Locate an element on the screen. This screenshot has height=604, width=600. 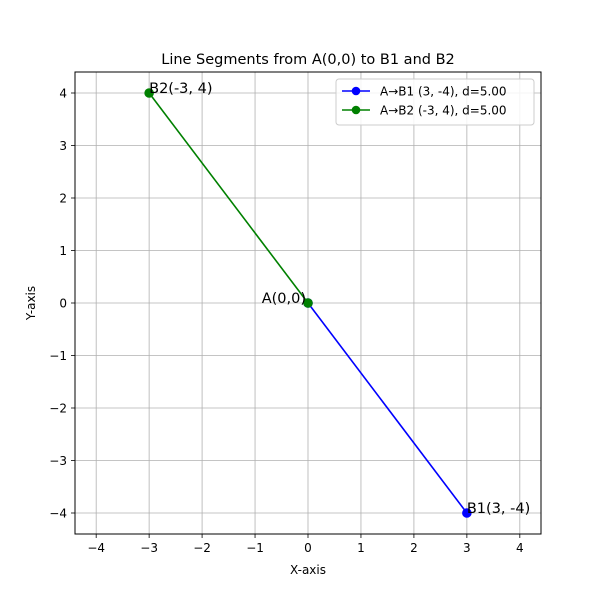
x-tick-label: 2 is located at coordinates (414, 548).